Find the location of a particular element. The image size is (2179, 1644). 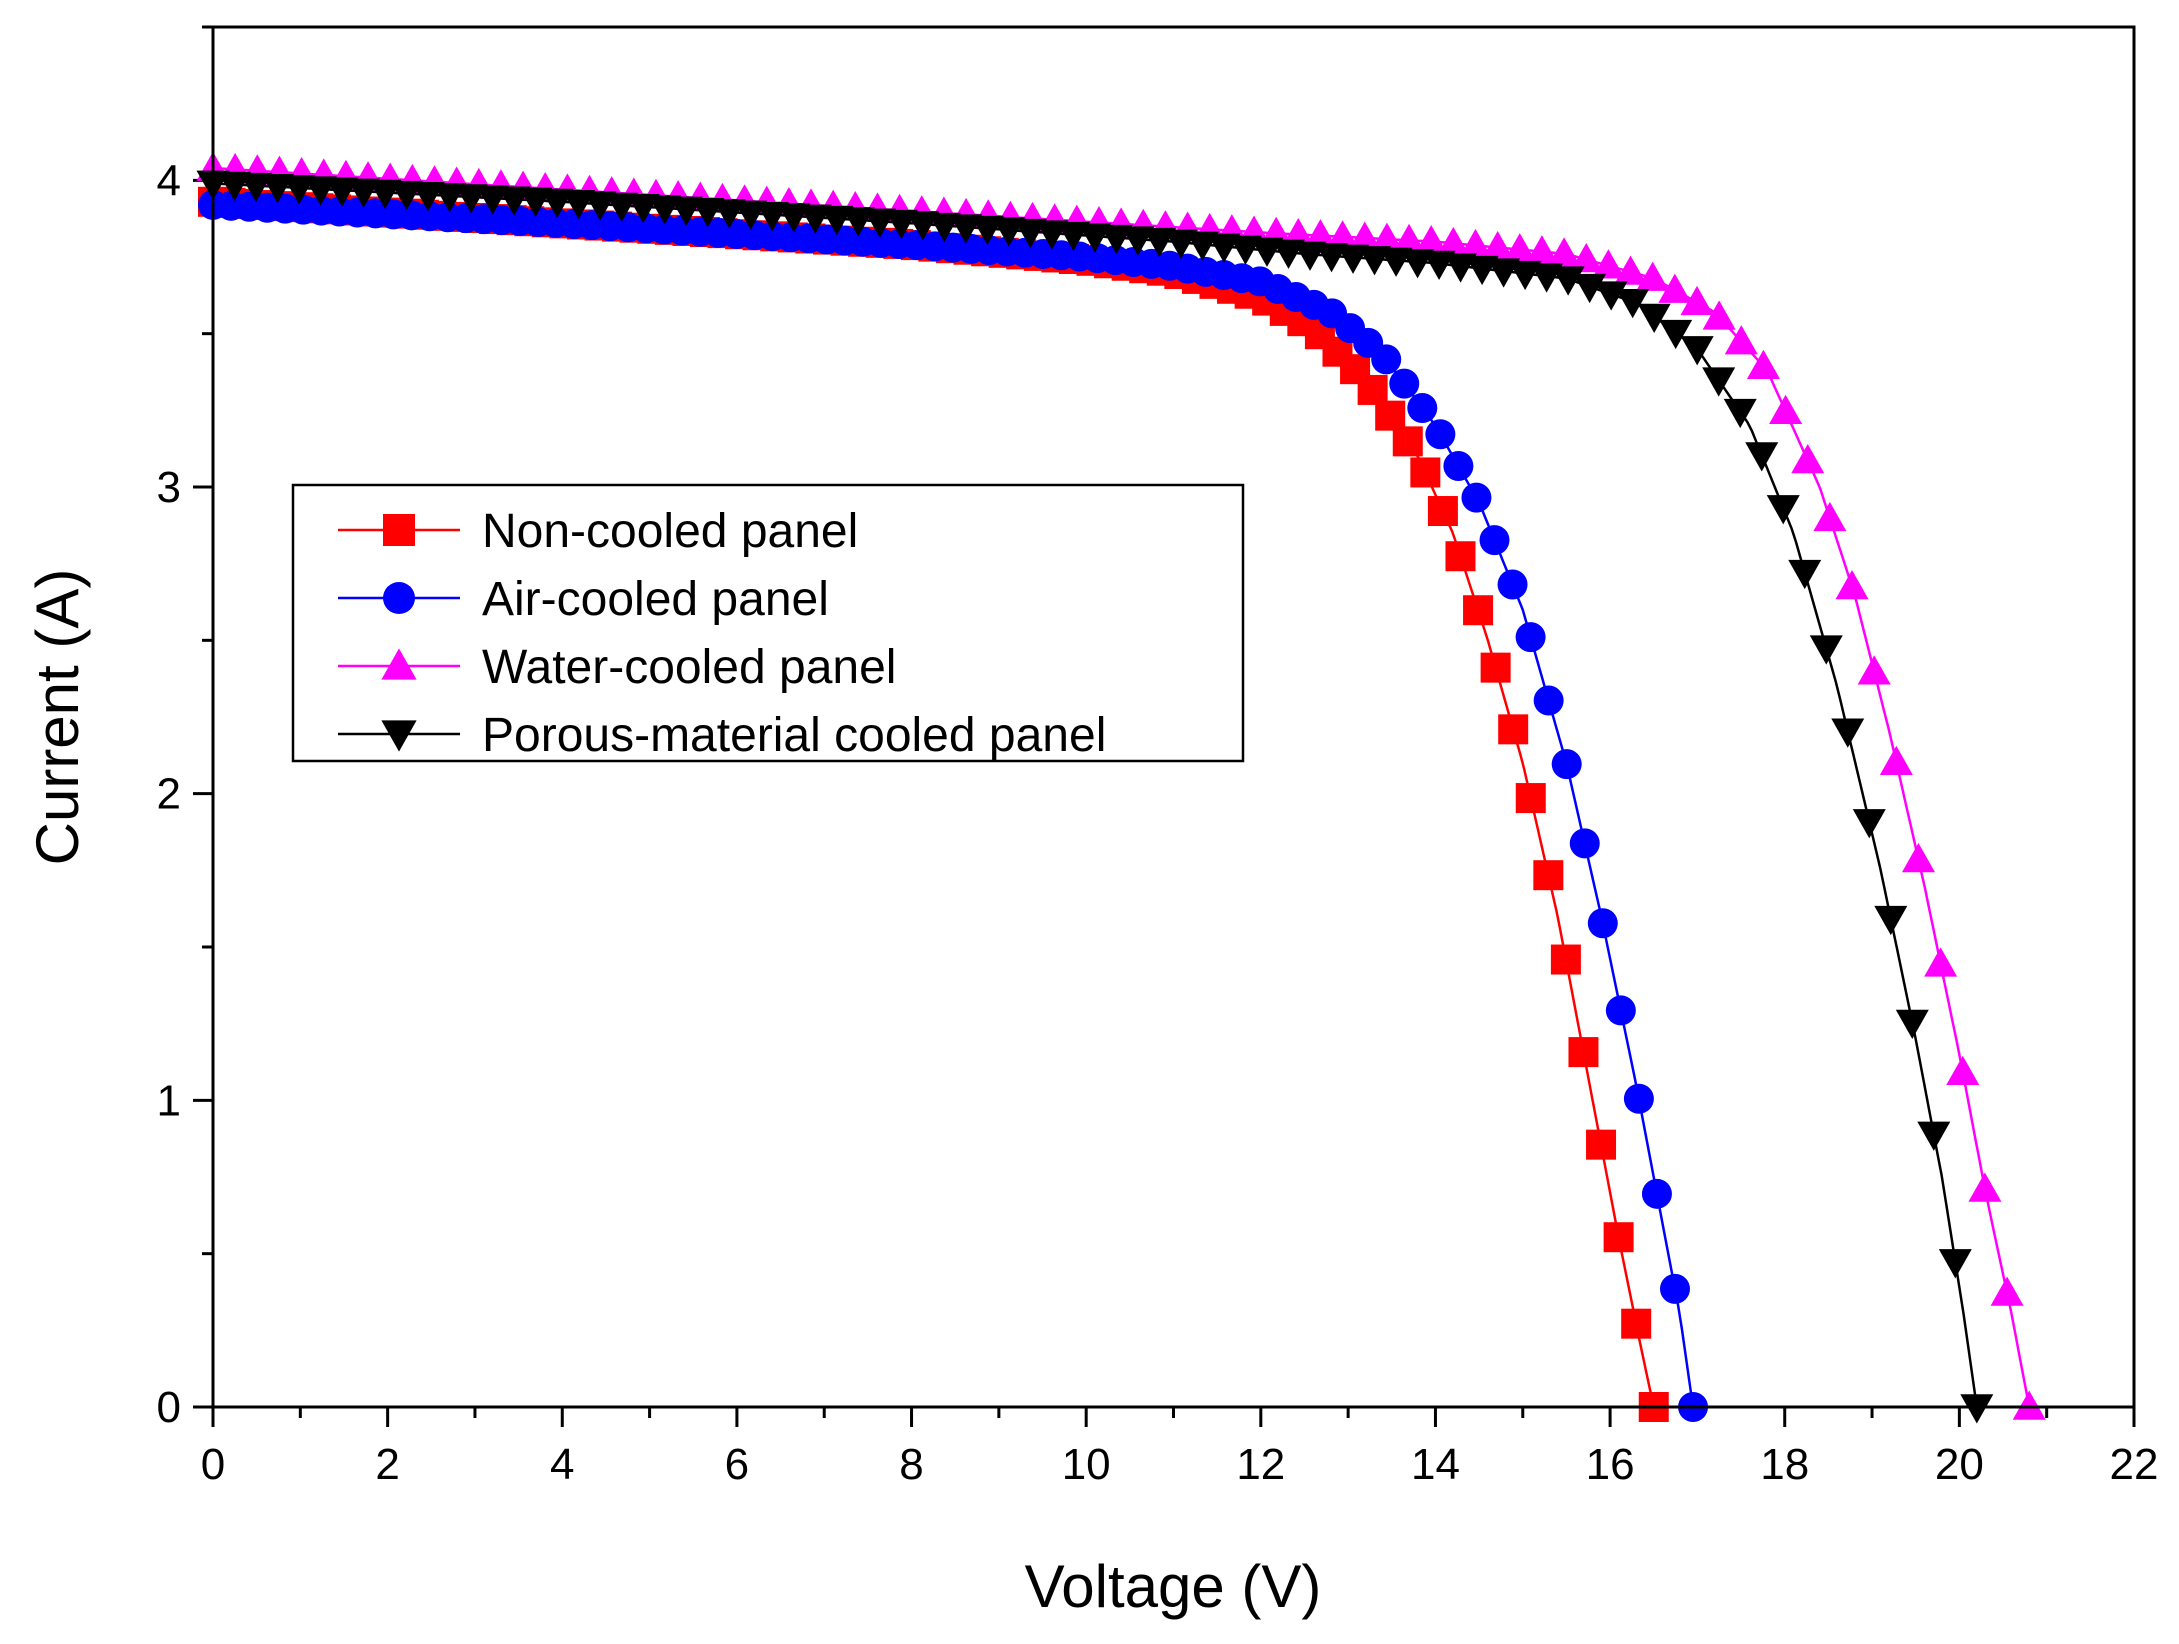

legend-label: Porous-material cooled panel is located at coordinates (794, 735).